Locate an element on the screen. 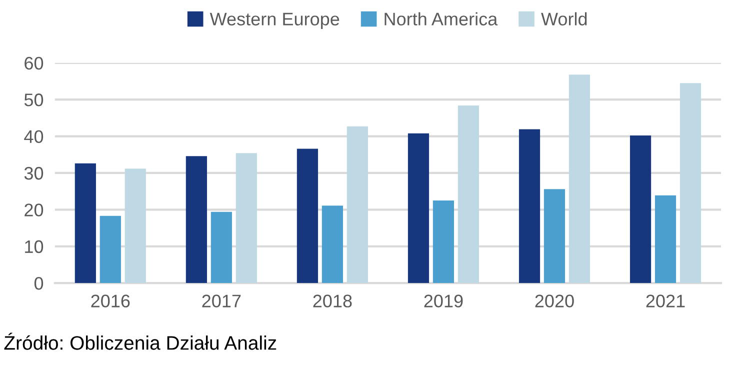 This screenshot has width=732, height=370. y-tick-label: 20 is located at coordinates (34, 210).